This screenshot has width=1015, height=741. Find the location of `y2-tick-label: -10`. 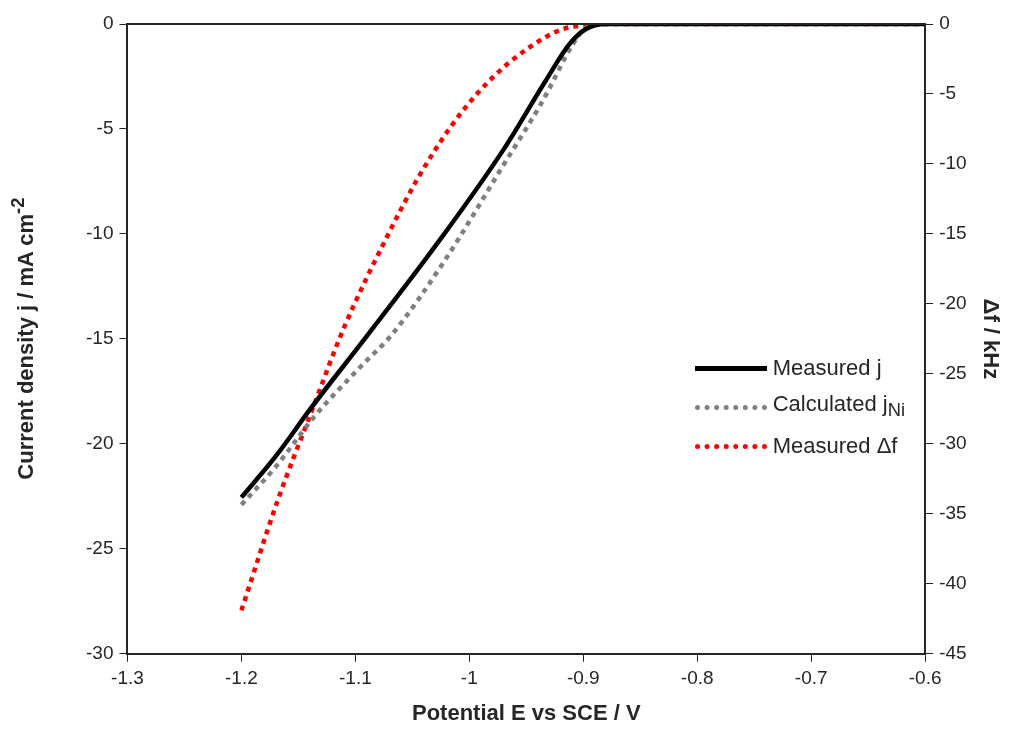

y2-tick-label: -10 is located at coordinates (953, 163).